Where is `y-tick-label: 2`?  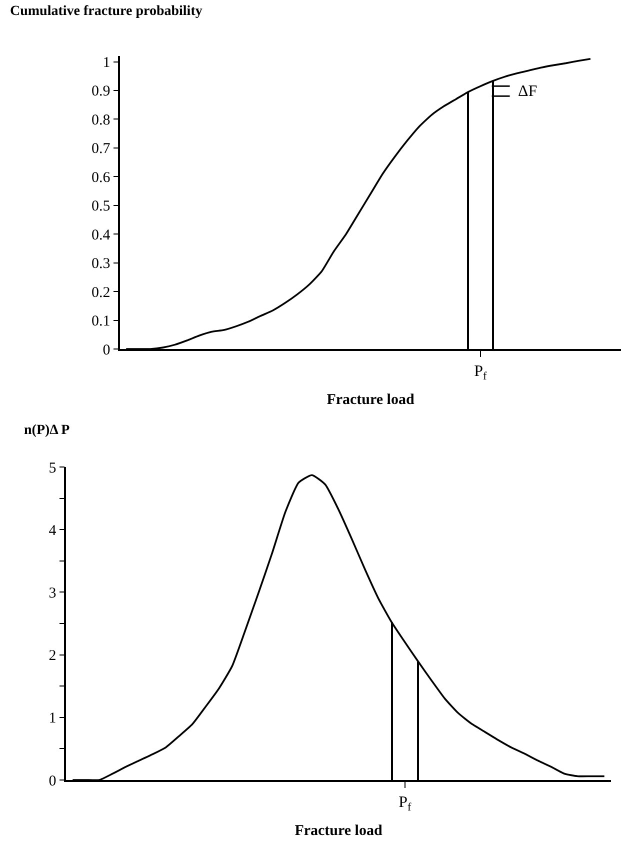 y-tick-label: 2 is located at coordinates (52, 656).